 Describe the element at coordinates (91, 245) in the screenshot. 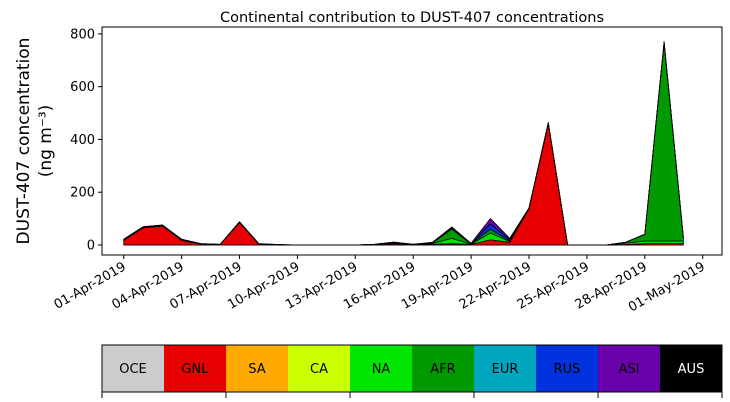

I see `y-tick-label: 0` at that location.